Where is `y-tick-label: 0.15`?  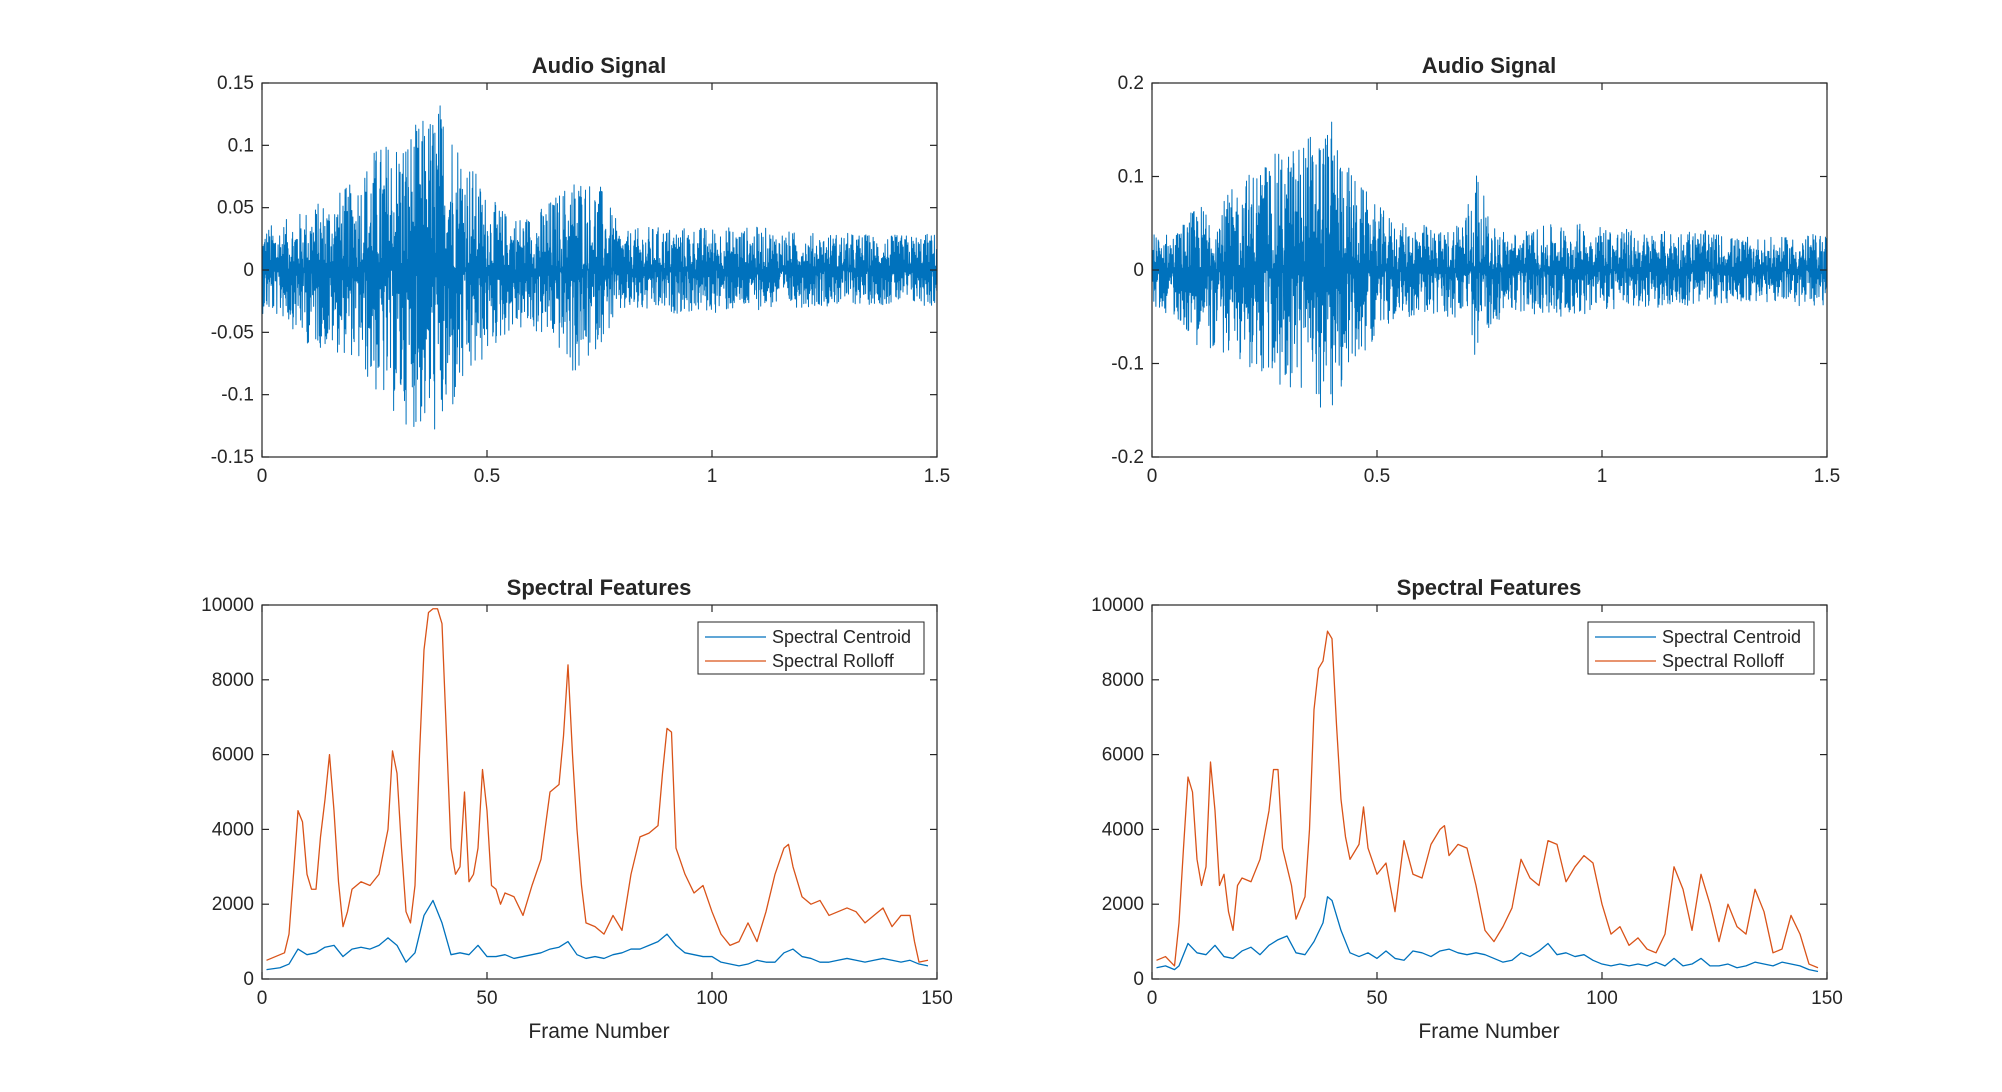 y-tick-label: 0.15 is located at coordinates (235, 83).